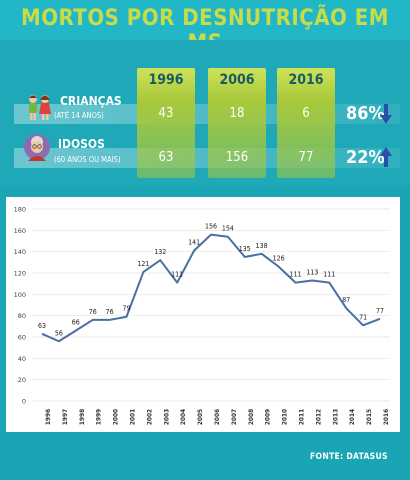  I want to click on change-children: 86%, so click(365, 113).